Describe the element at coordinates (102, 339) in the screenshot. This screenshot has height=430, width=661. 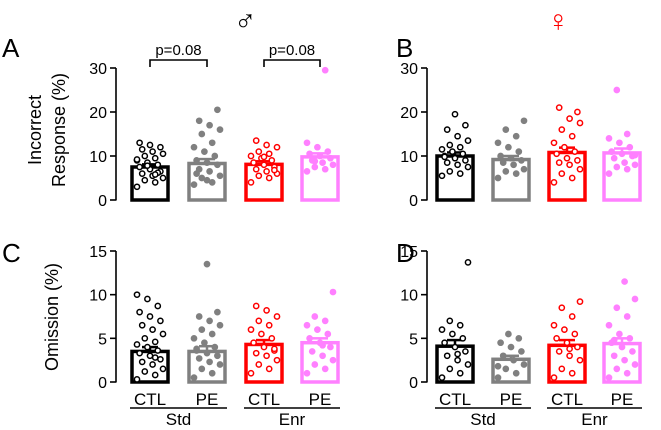
I see `y-tick-label: 5` at that location.